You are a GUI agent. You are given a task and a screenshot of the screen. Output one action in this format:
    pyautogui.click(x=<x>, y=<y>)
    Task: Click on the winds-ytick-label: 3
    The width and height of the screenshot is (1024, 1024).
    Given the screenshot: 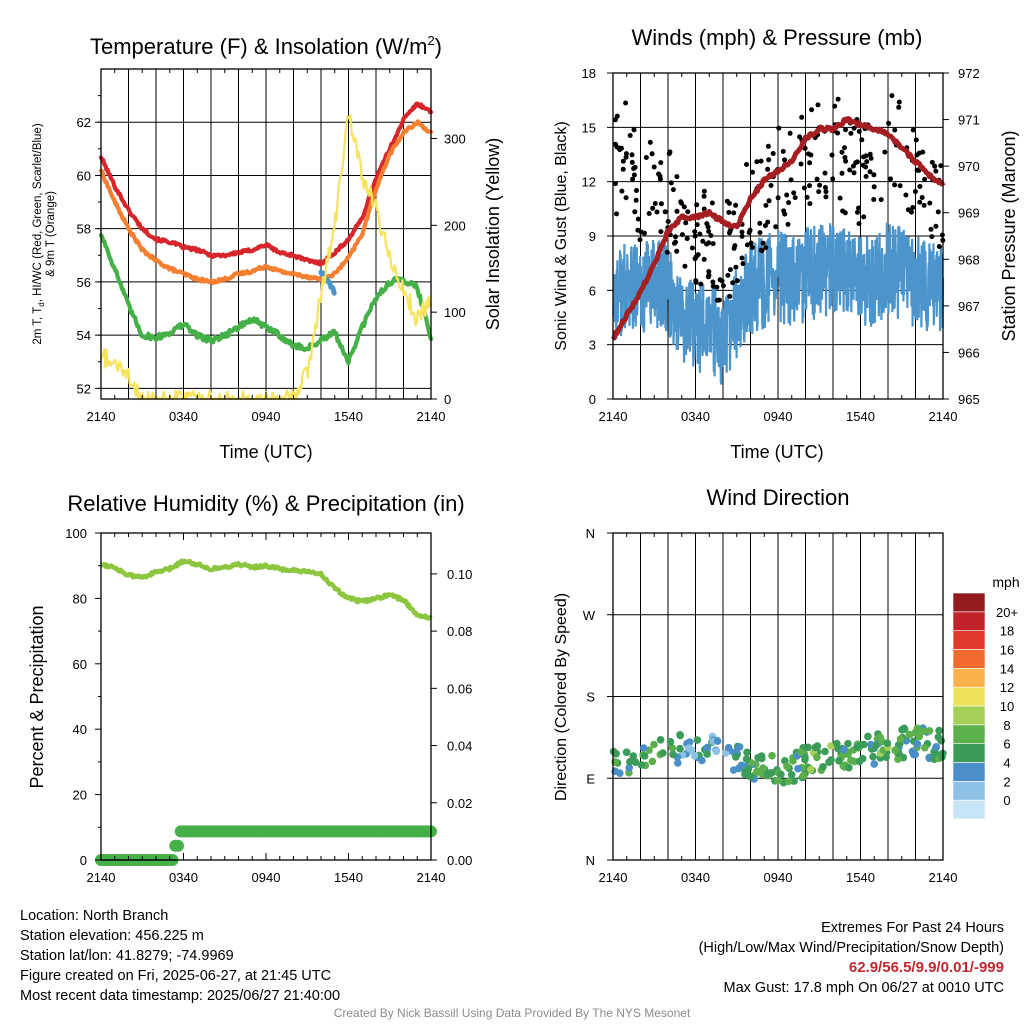 What is the action you would take?
    pyautogui.click(x=592, y=345)
    